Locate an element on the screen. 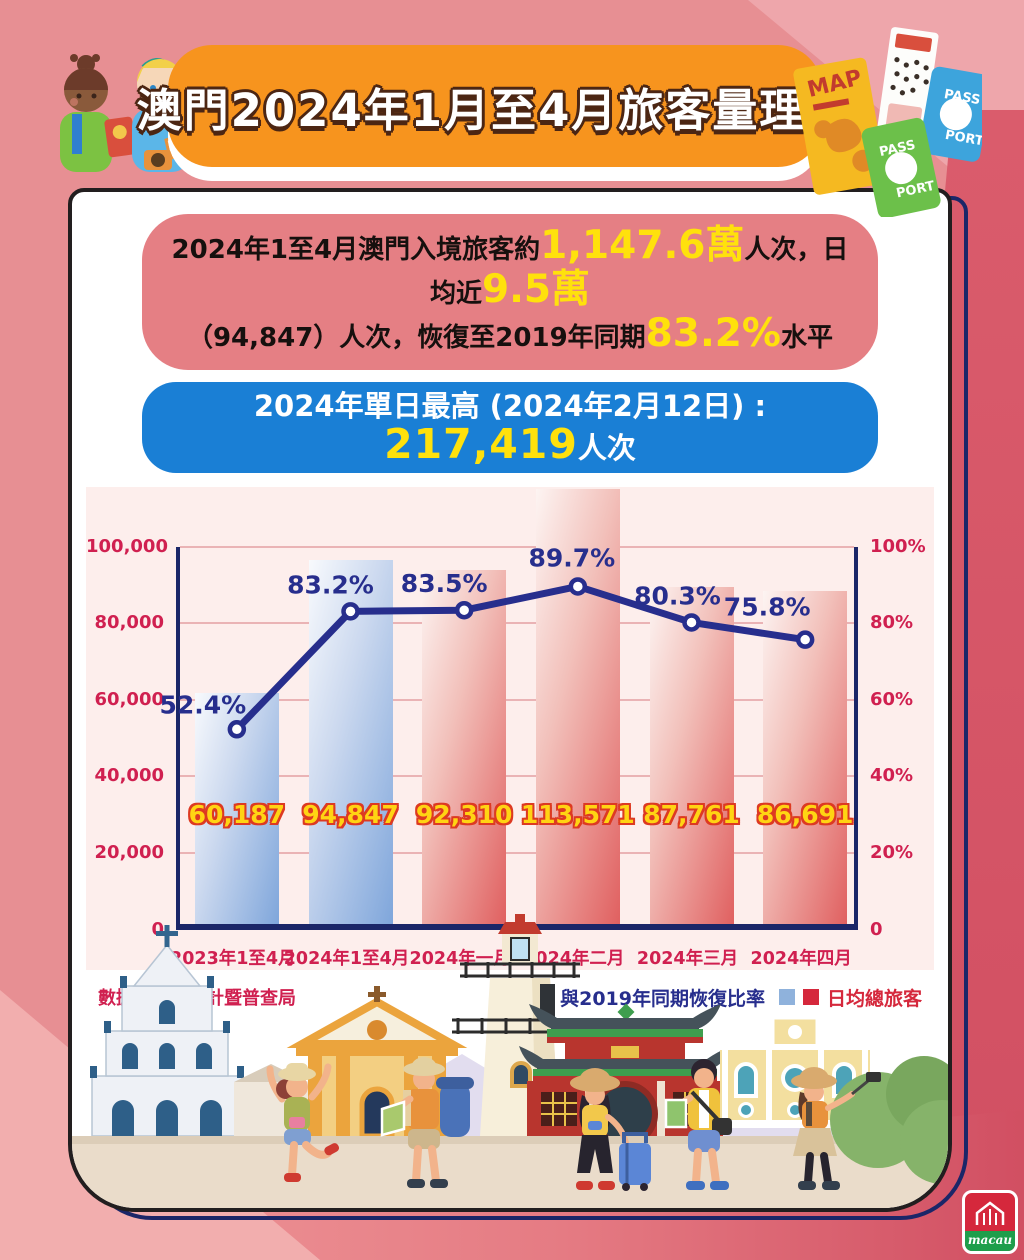 This screenshot has height=1260, width=1024. camera-lens is located at coordinates (158, 160).